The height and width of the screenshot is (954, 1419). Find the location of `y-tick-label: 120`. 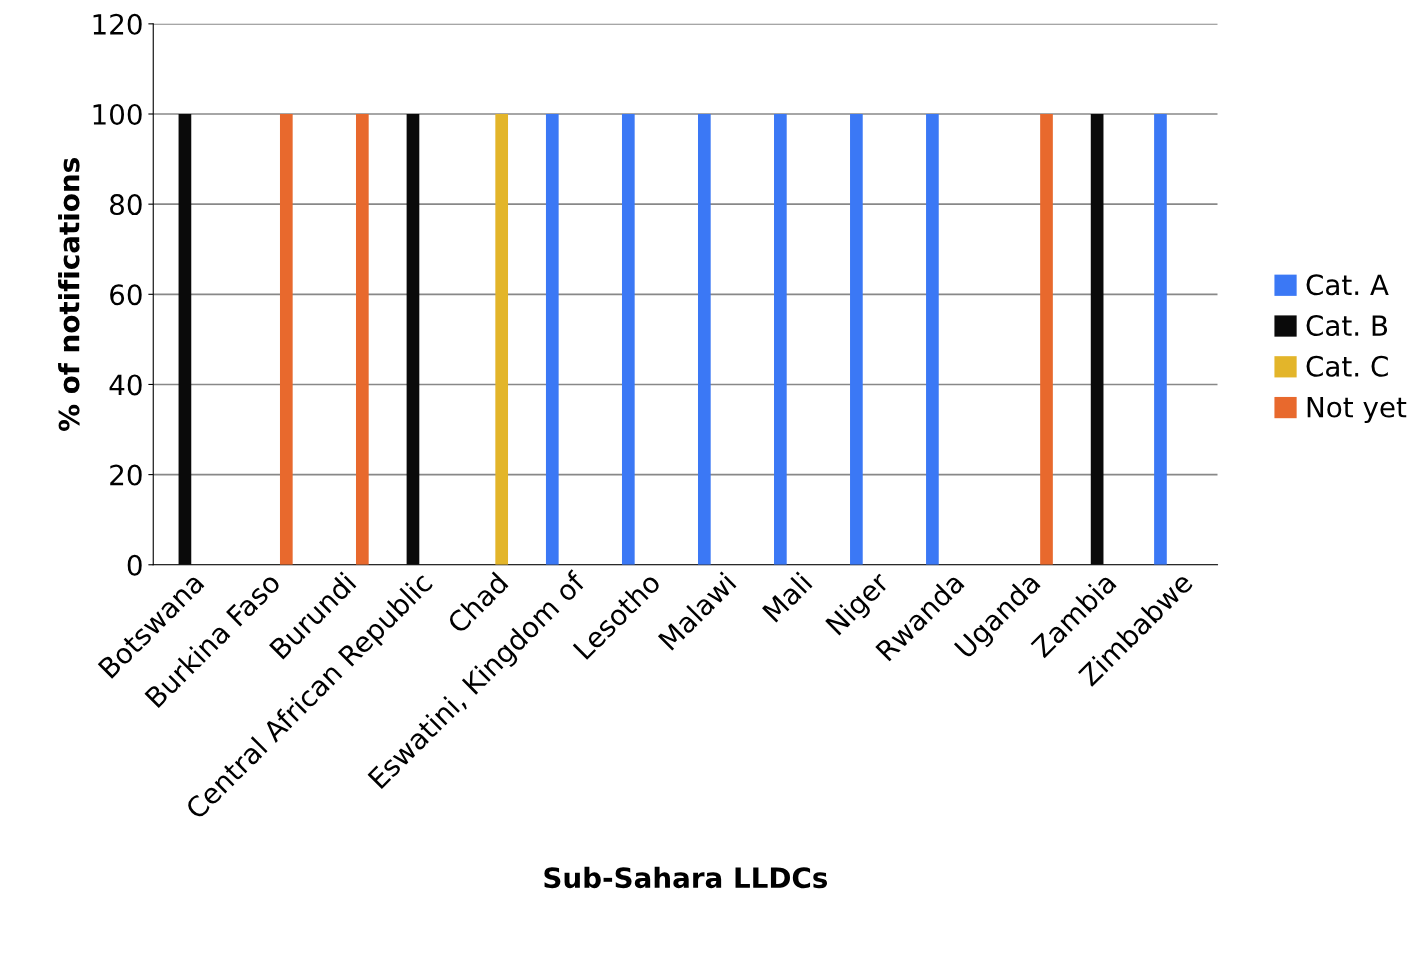

y-tick-label: 120 is located at coordinates (117, 24).